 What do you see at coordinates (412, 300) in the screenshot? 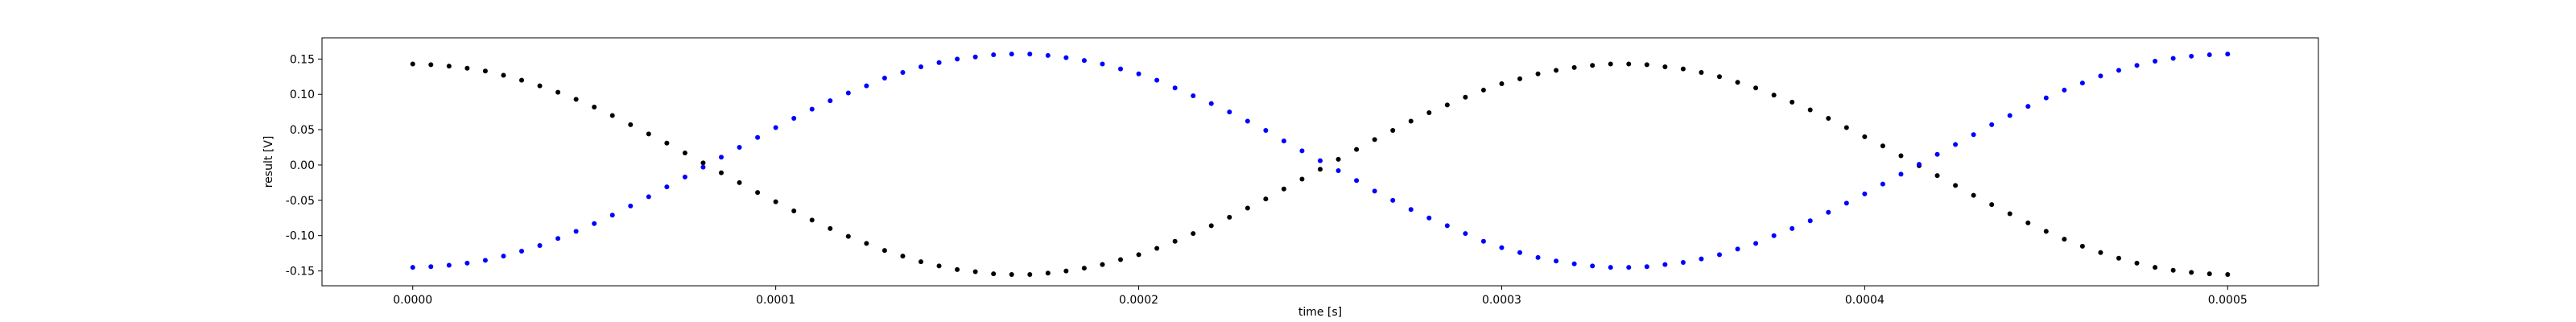
I see `x-tick-label: 0.0000` at bounding box center [412, 300].